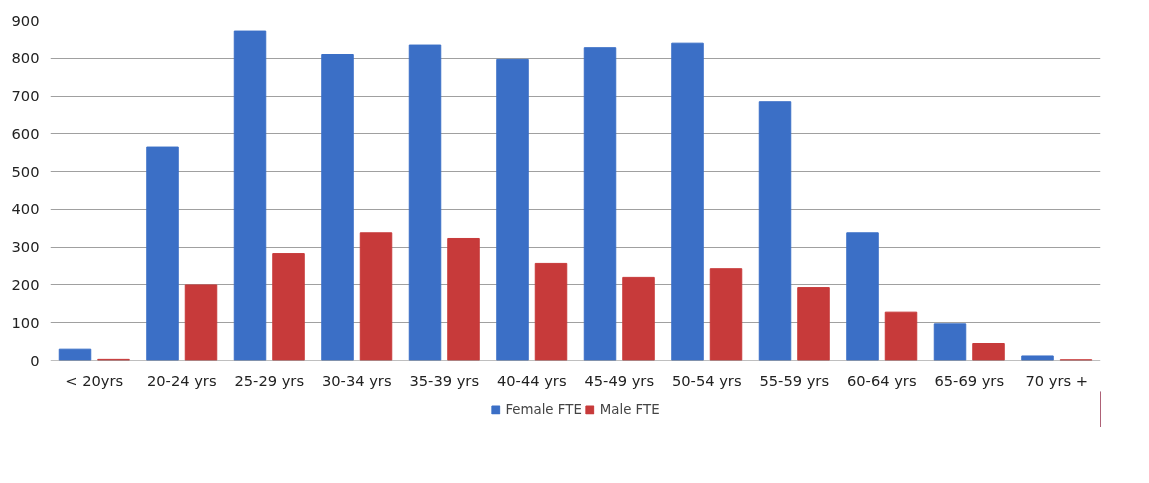  What do you see at coordinates (25, 209) in the screenshot?
I see `y-tick-label: 400` at bounding box center [25, 209].